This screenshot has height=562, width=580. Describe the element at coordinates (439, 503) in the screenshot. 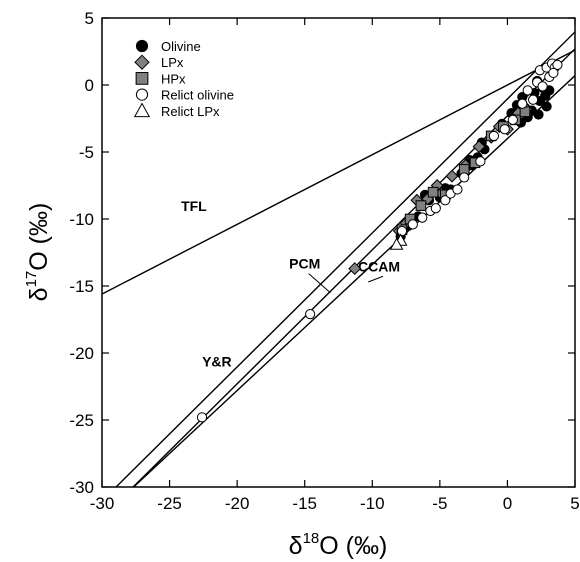

I see `x-tick-label: -5` at that location.